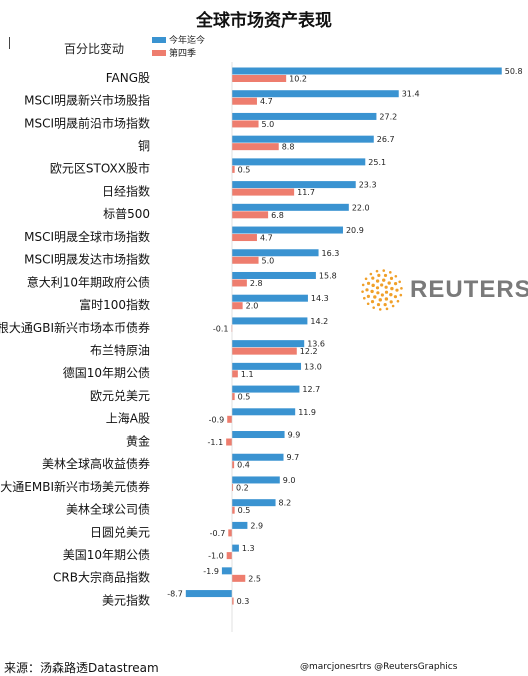 The width and height of the screenshot is (528, 676). I want to click on value-label-ytd: 14.2, so click(319, 321).